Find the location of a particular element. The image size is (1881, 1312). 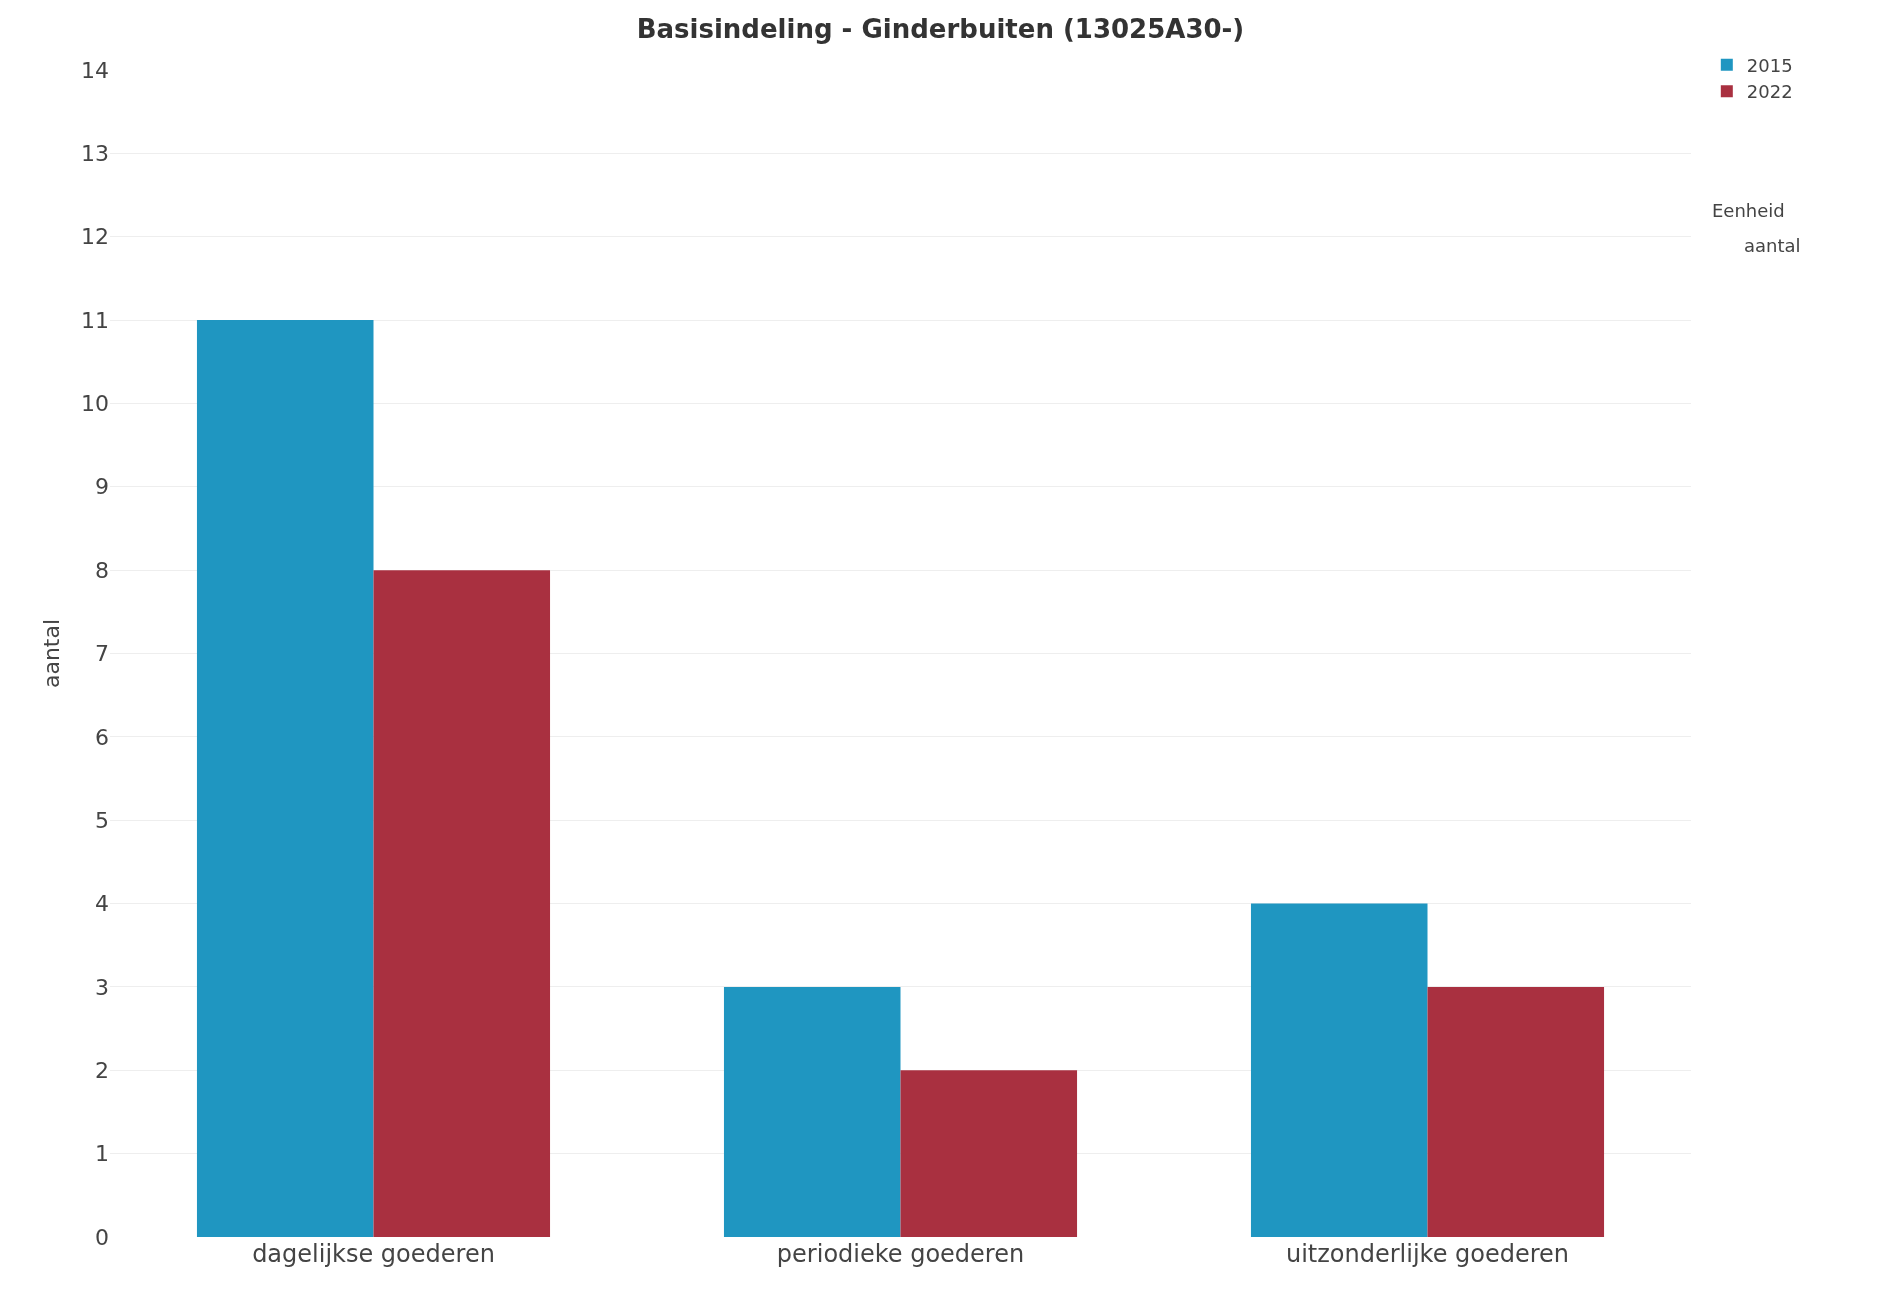

y-tick-label: 12 is located at coordinates (95, 237).